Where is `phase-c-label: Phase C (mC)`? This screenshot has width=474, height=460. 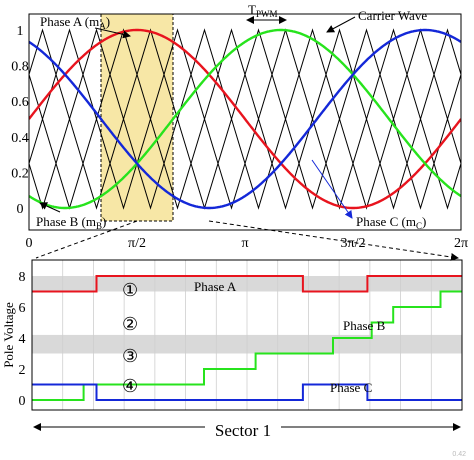
phase-c-label: Phase C (mC) is located at coordinates (391, 222).